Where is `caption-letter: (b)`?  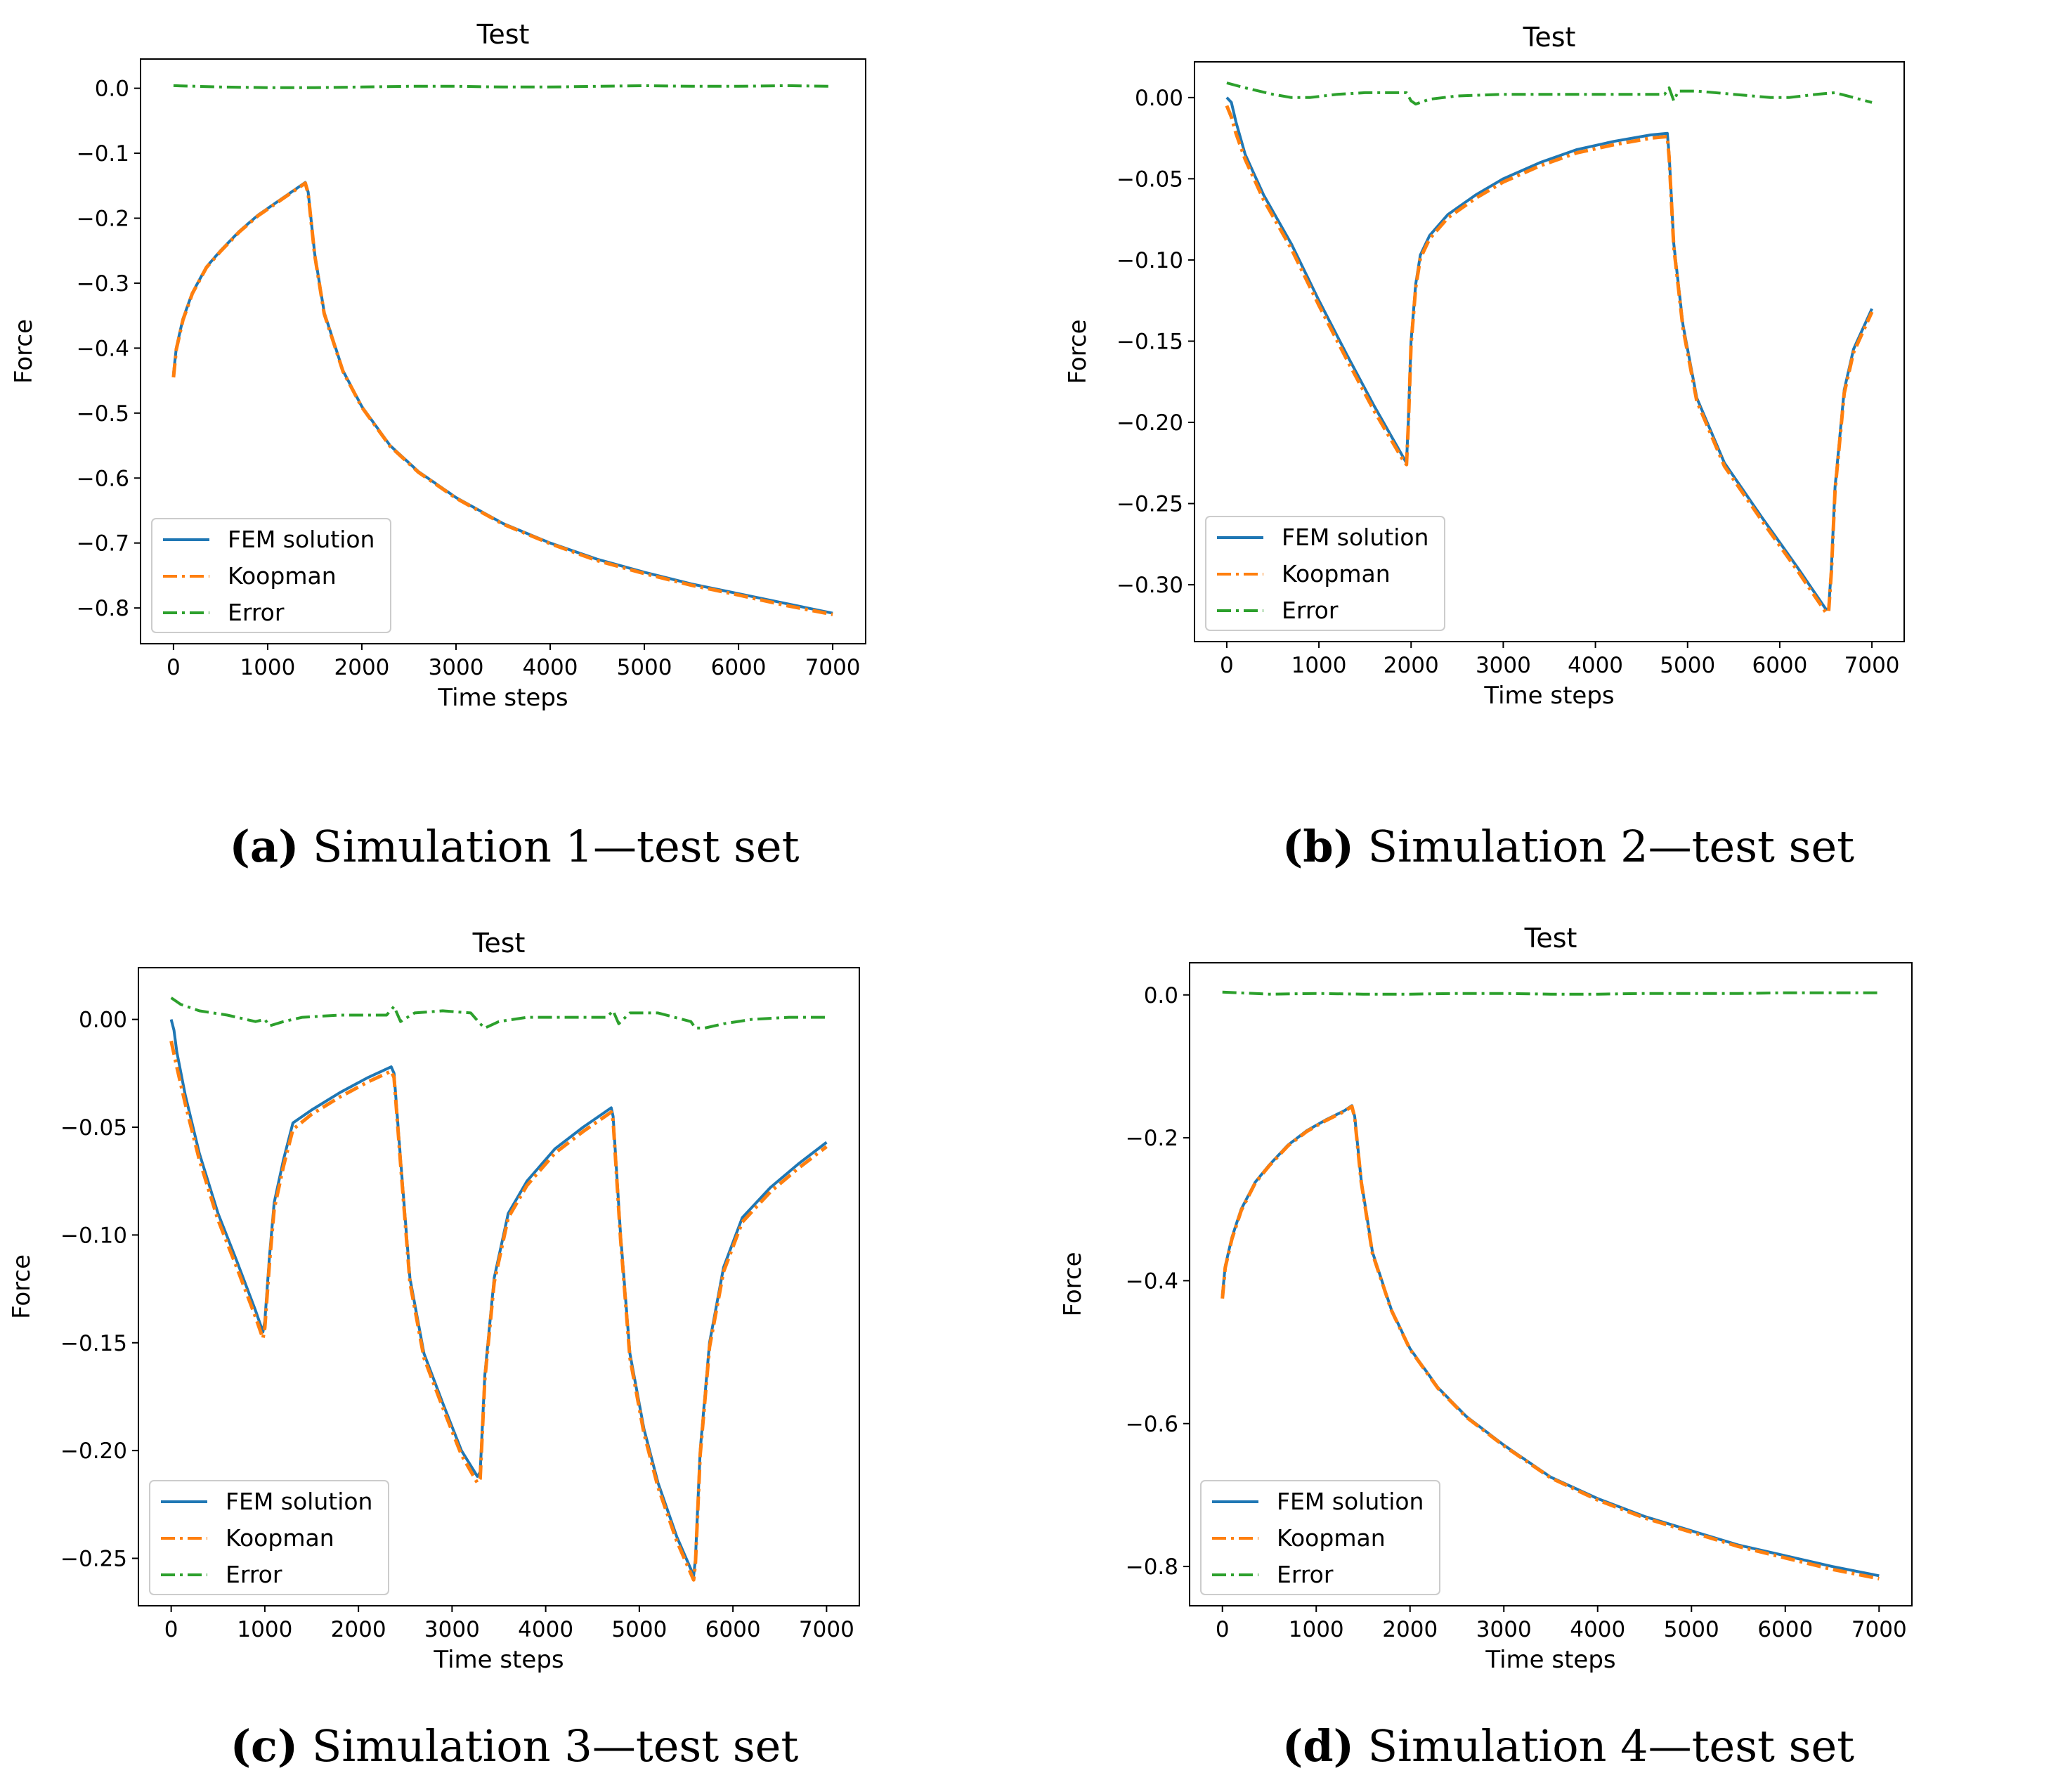 caption-letter: (b) is located at coordinates (1318, 847).